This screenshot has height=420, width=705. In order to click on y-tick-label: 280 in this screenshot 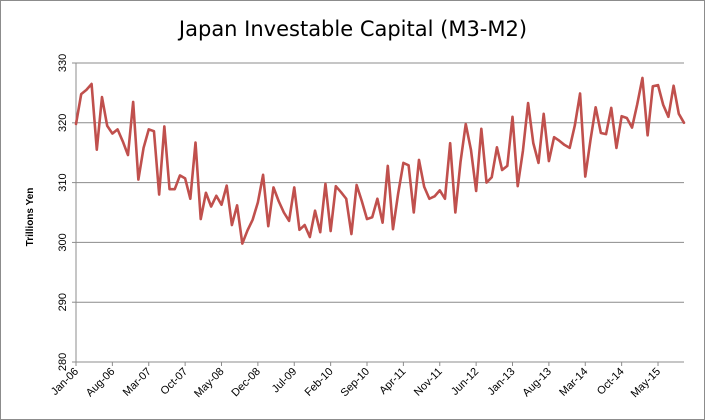, I will do `click(63, 362)`.